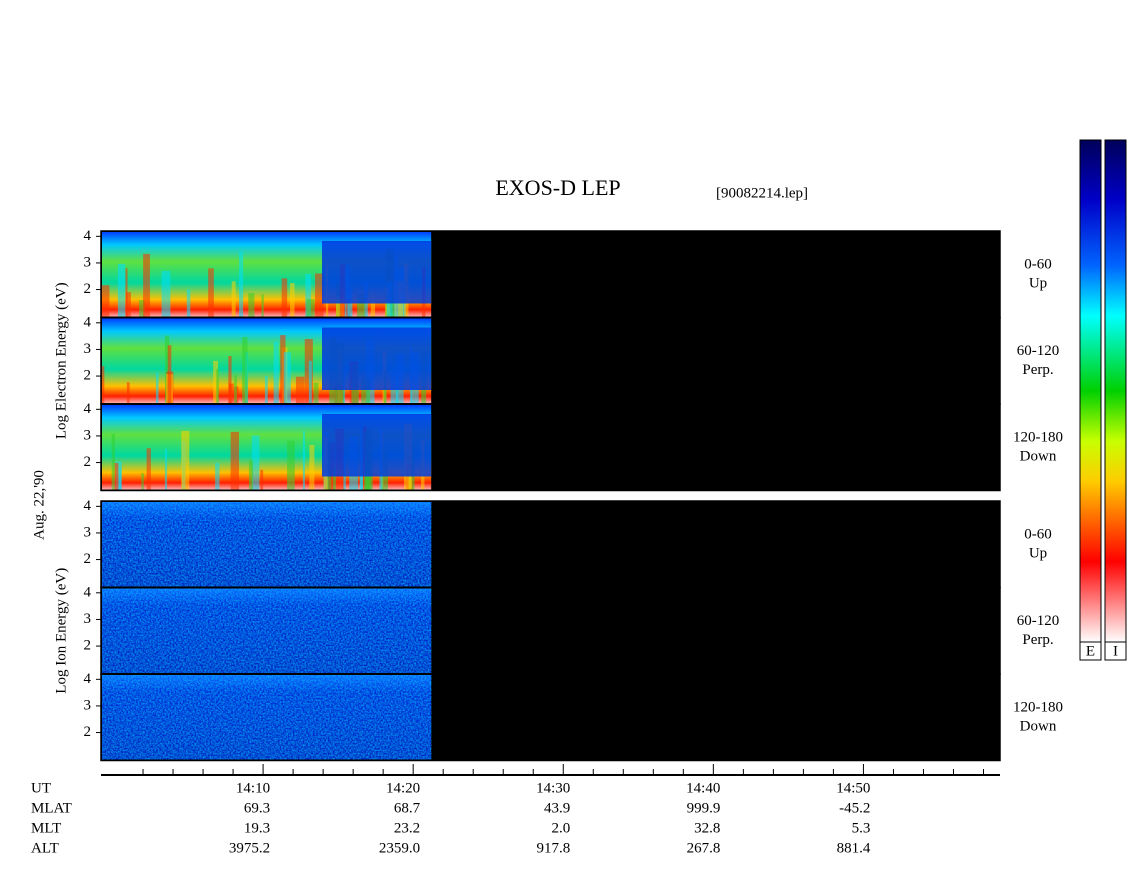  What do you see at coordinates (861, 828) in the screenshot?
I see `ephemeris-value: 5.3` at bounding box center [861, 828].